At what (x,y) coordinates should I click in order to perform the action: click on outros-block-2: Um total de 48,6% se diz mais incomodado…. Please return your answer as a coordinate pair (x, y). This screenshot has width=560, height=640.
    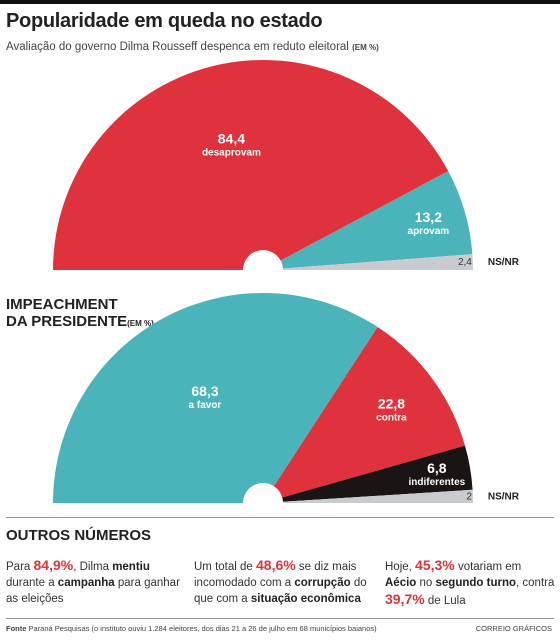
    Looking at the image, I should click on (285, 582).